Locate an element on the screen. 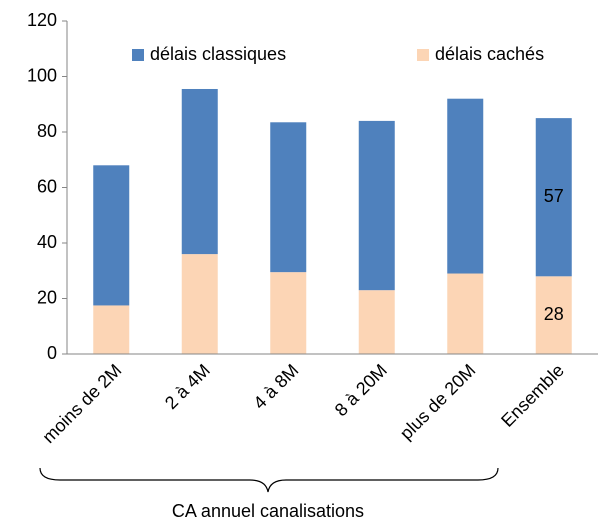 The height and width of the screenshot is (529, 607). x-tick-label: moins de 2M is located at coordinates (81, 403).